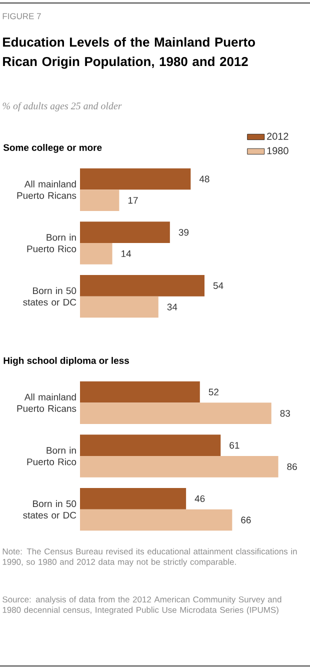  I want to click on caption: FIGURE 7, so click(21, 16).